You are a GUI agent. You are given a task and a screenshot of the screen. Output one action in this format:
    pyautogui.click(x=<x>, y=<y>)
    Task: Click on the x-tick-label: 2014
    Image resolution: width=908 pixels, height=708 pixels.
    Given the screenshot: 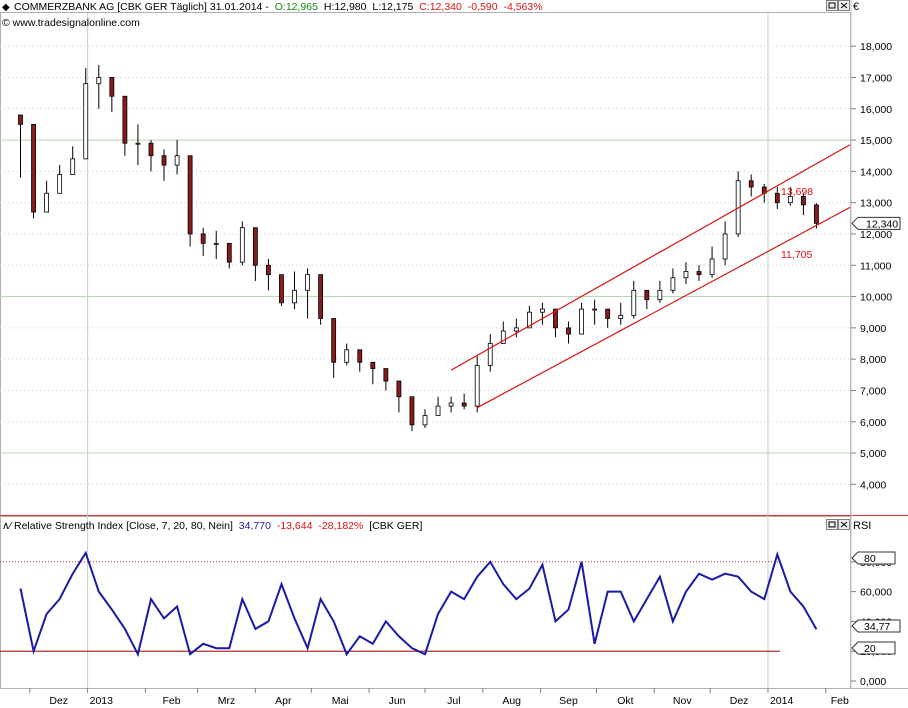 What is the action you would take?
    pyautogui.click(x=782, y=701)
    